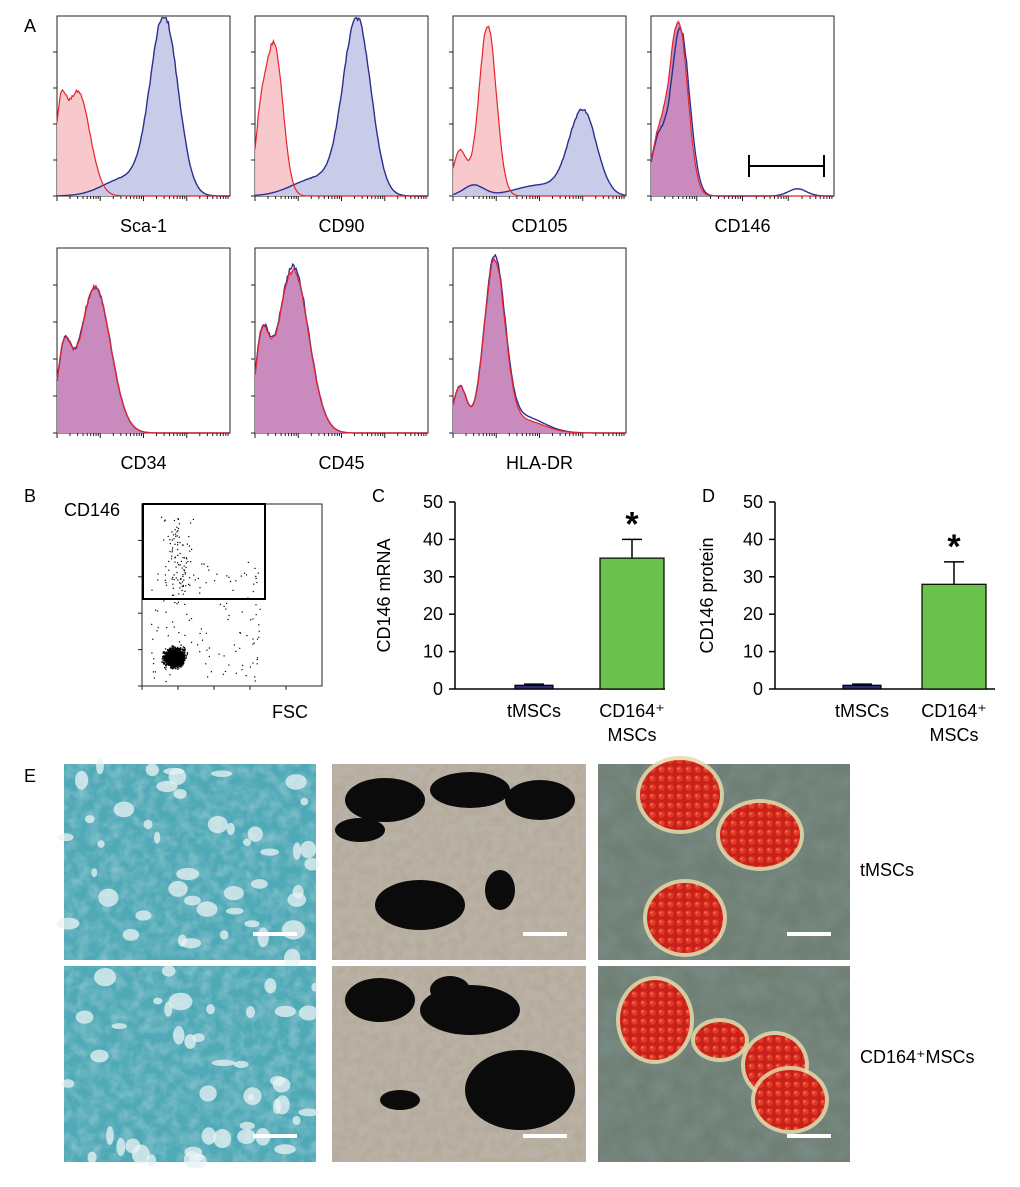  Describe the element at coordinates (753, 577) in the screenshot. I see `y-tick-label: 30` at that location.